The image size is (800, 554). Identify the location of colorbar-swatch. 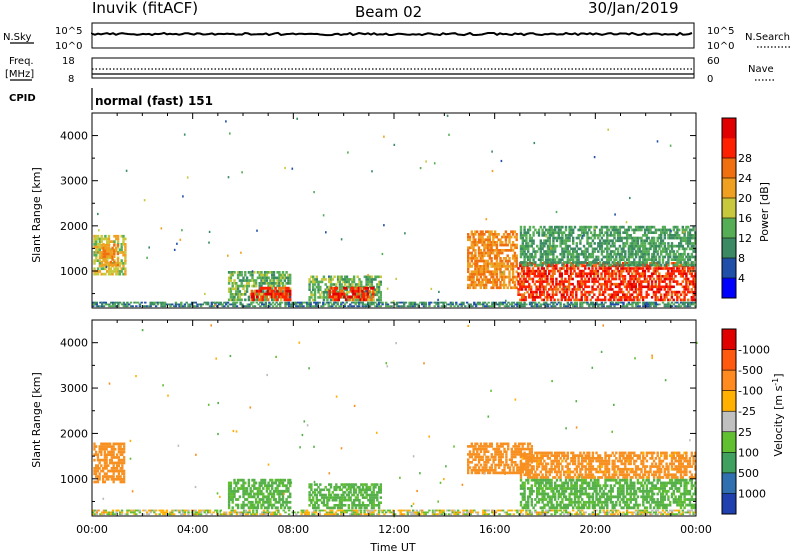
(729, 228).